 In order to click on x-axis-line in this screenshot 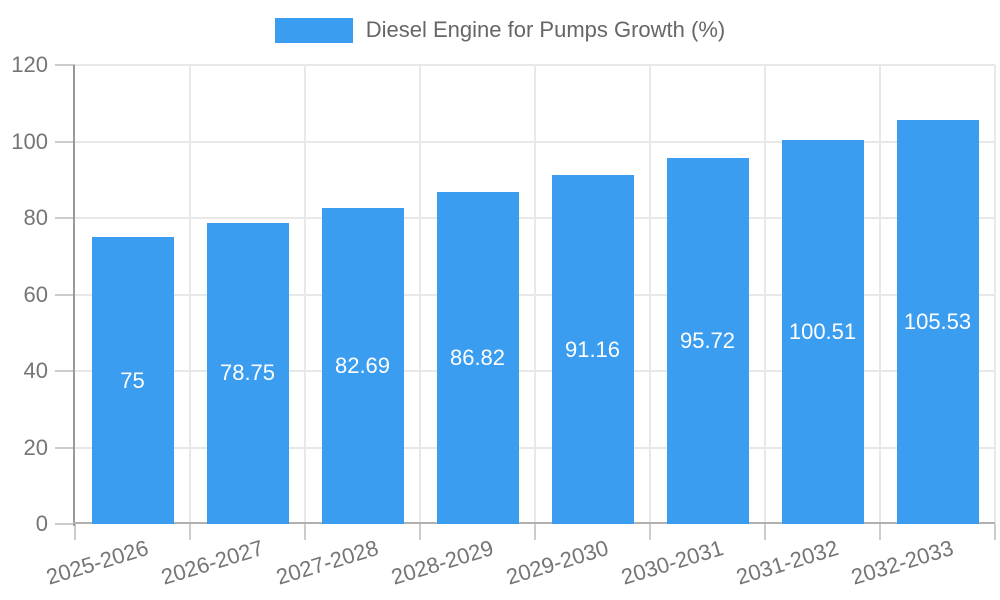, I will do `click(534, 523)`.